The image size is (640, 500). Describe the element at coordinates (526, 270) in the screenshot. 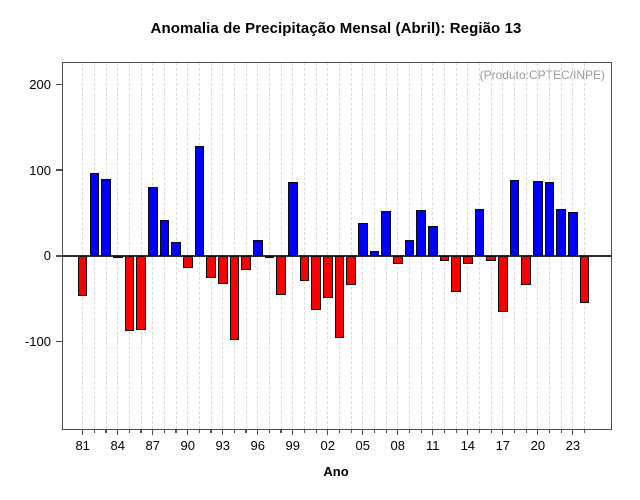

I see `bar-2019` at that location.